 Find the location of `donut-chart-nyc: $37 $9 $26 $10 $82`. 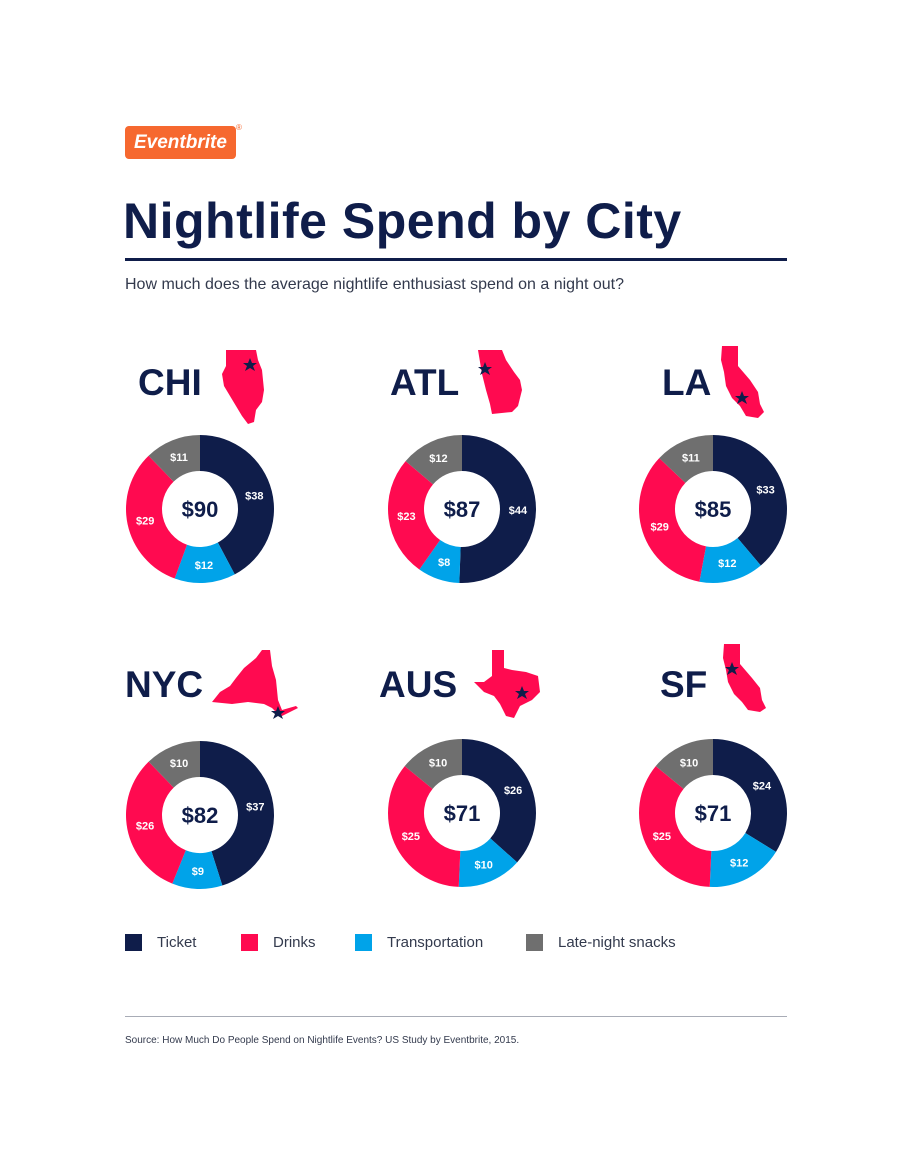

donut-chart-nyc: $37 $9 $26 $10 $82 is located at coordinates (200, 815).